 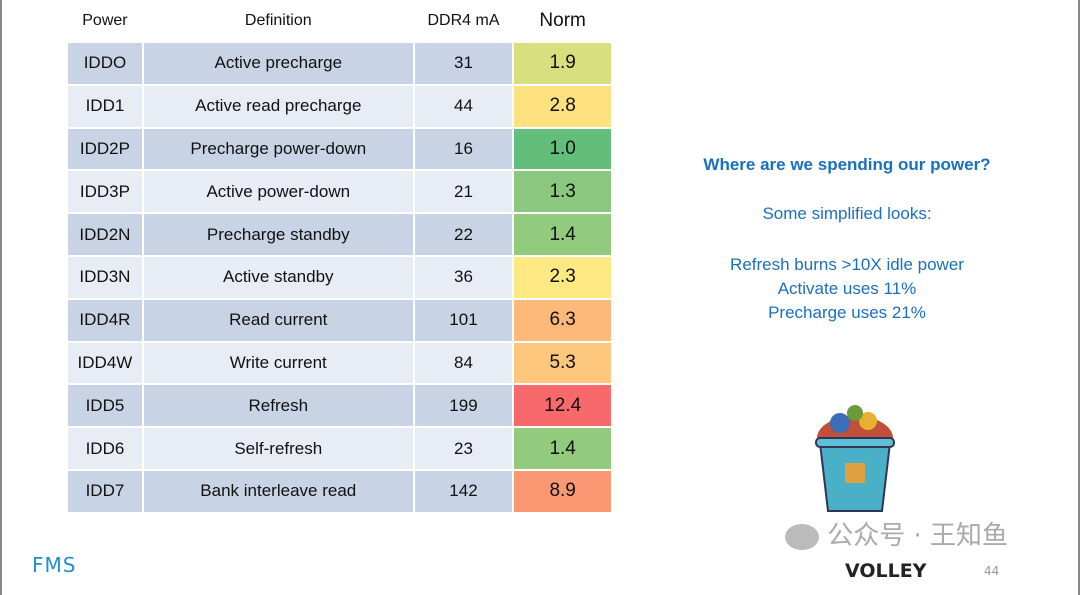 I want to click on header-power: Power, so click(x=105, y=20).